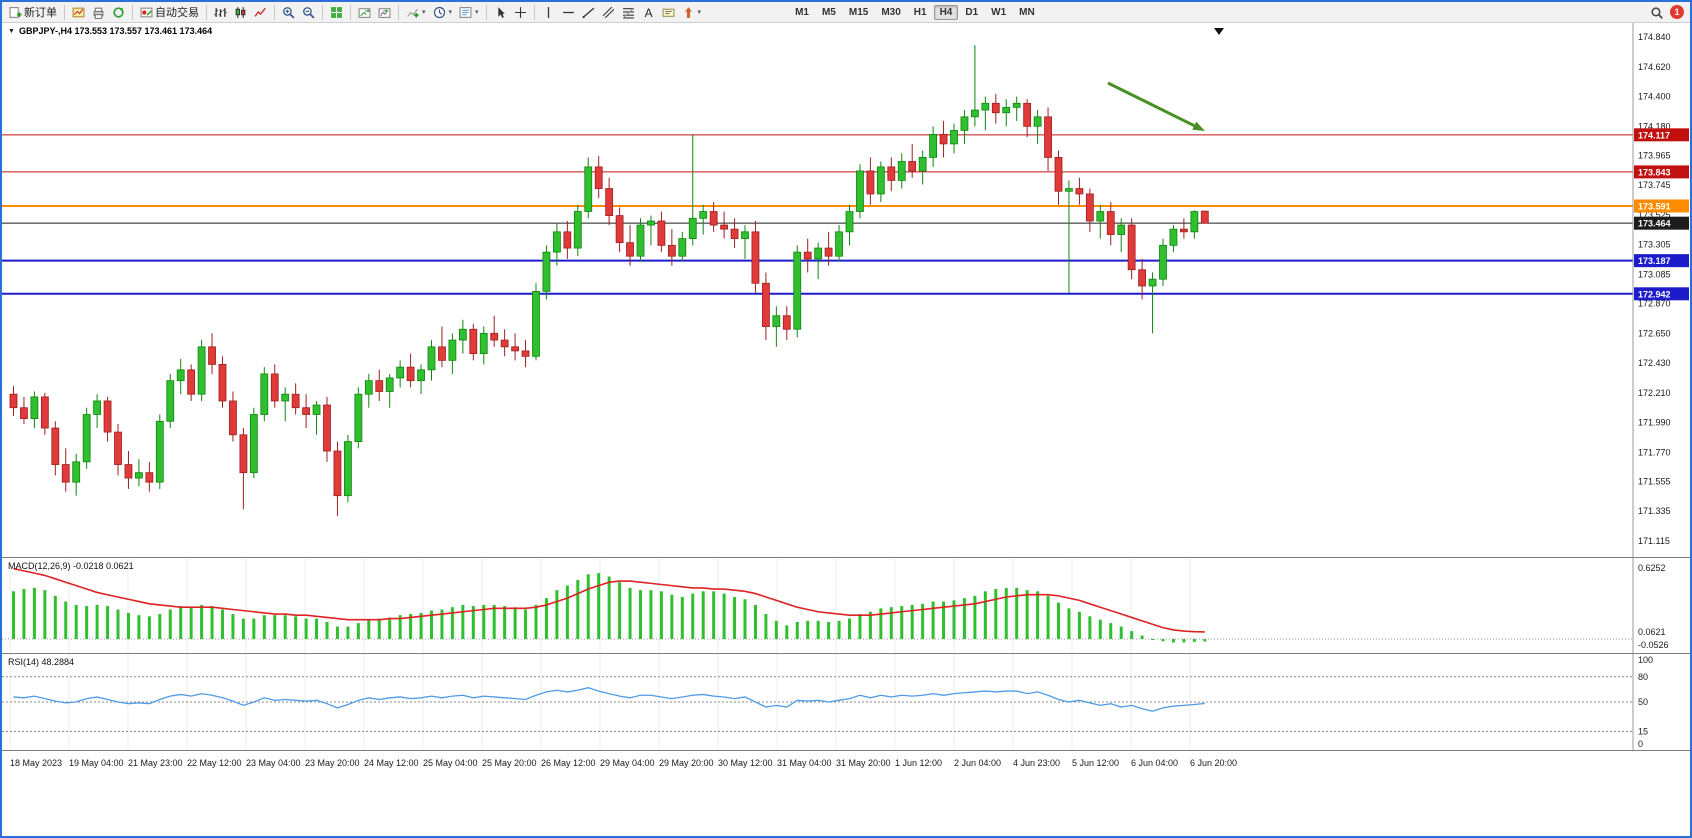 Image resolution: width=1692 pixels, height=838 pixels. I want to click on time-label: 21 May 23:00, so click(155, 763).